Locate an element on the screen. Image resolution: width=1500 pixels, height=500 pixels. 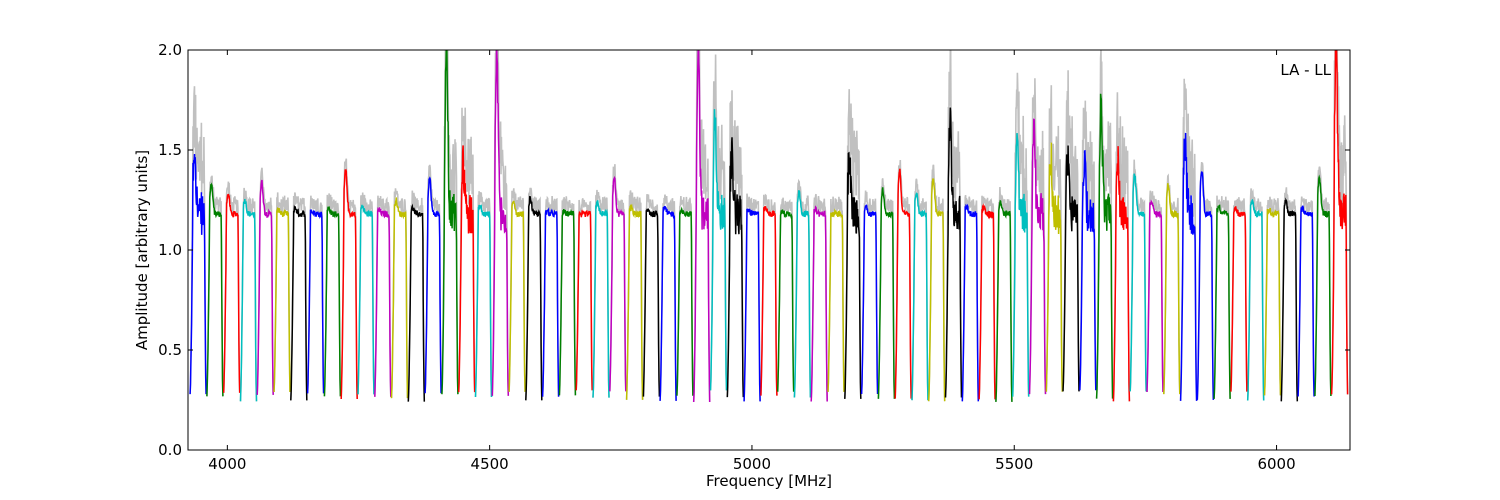
y-tick-label: 0.0 is located at coordinates (170, 450).